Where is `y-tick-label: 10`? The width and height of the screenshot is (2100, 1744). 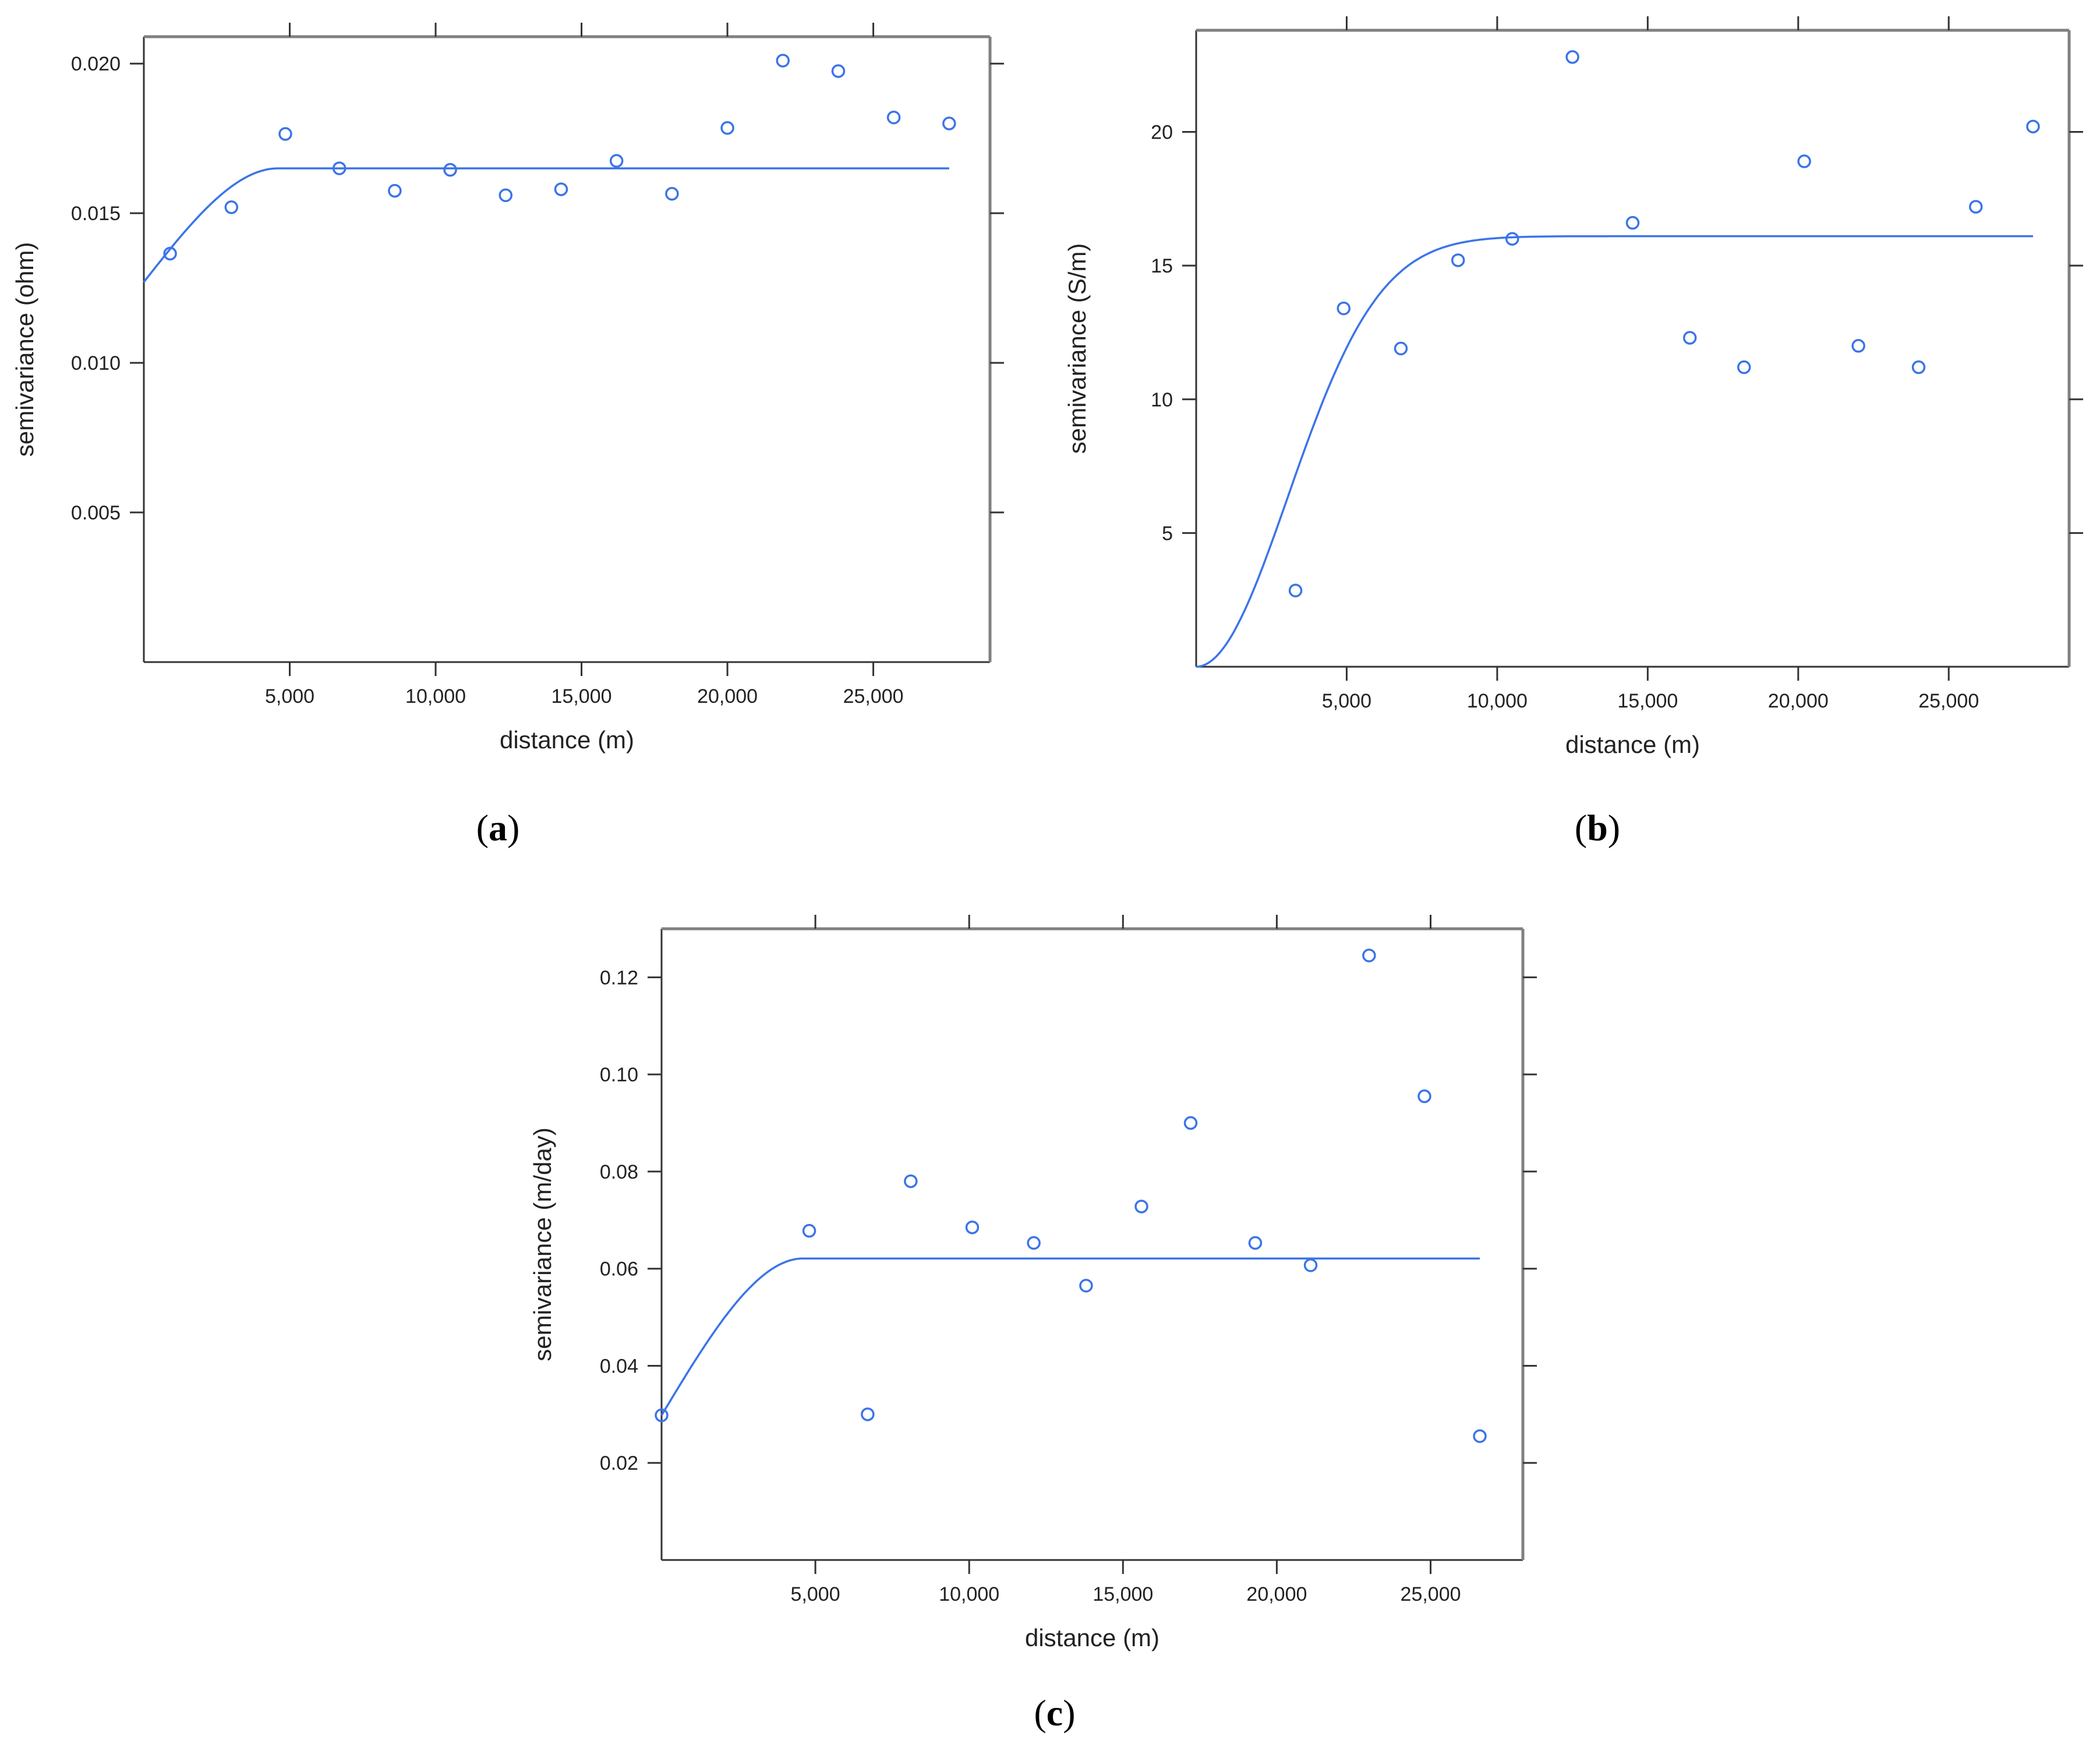 y-tick-label: 10 is located at coordinates (1162, 400).